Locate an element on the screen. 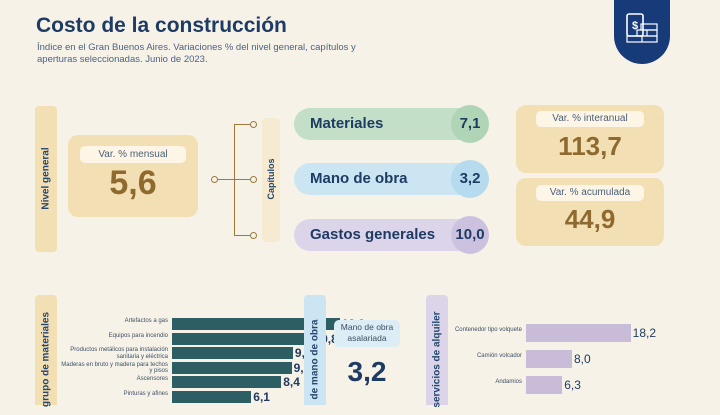  page-title: Costo de la construcción is located at coordinates (161, 25).